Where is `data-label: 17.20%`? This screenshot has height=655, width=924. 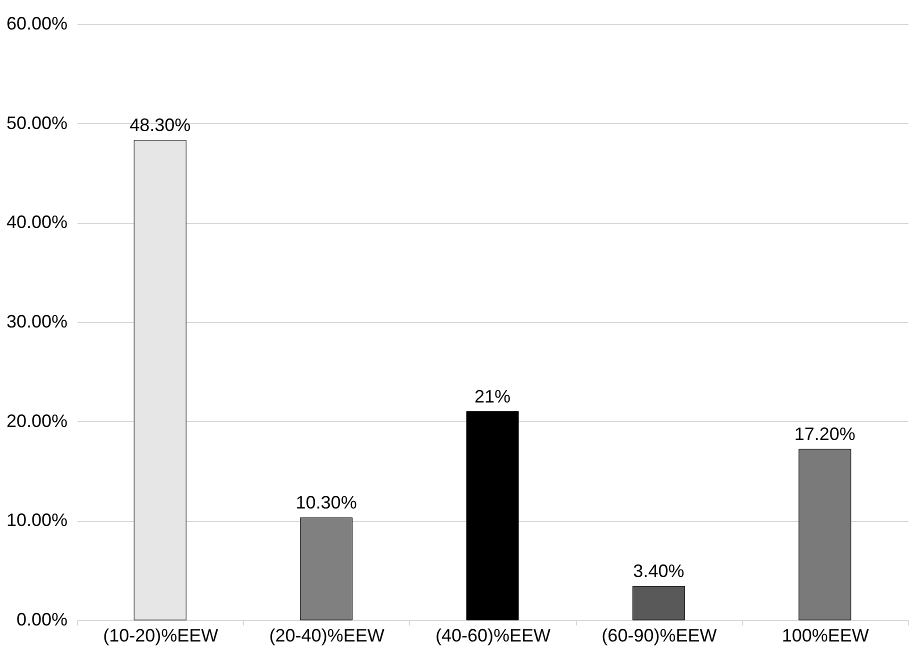
data-label: 17.20% is located at coordinates (825, 434).